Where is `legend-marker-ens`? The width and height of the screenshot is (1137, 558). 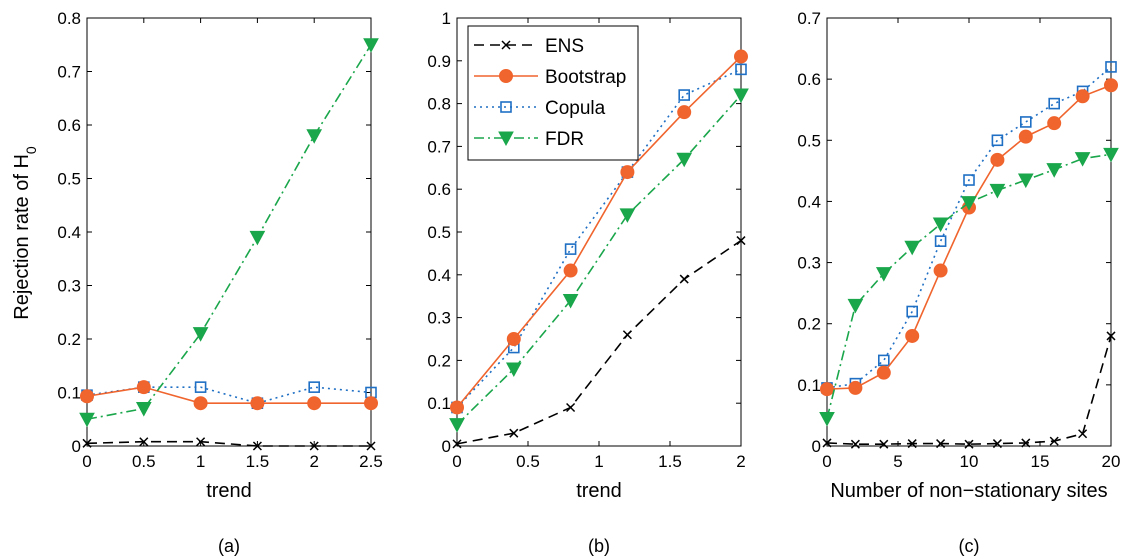 legend-marker-ens is located at coordinates (506, 45).